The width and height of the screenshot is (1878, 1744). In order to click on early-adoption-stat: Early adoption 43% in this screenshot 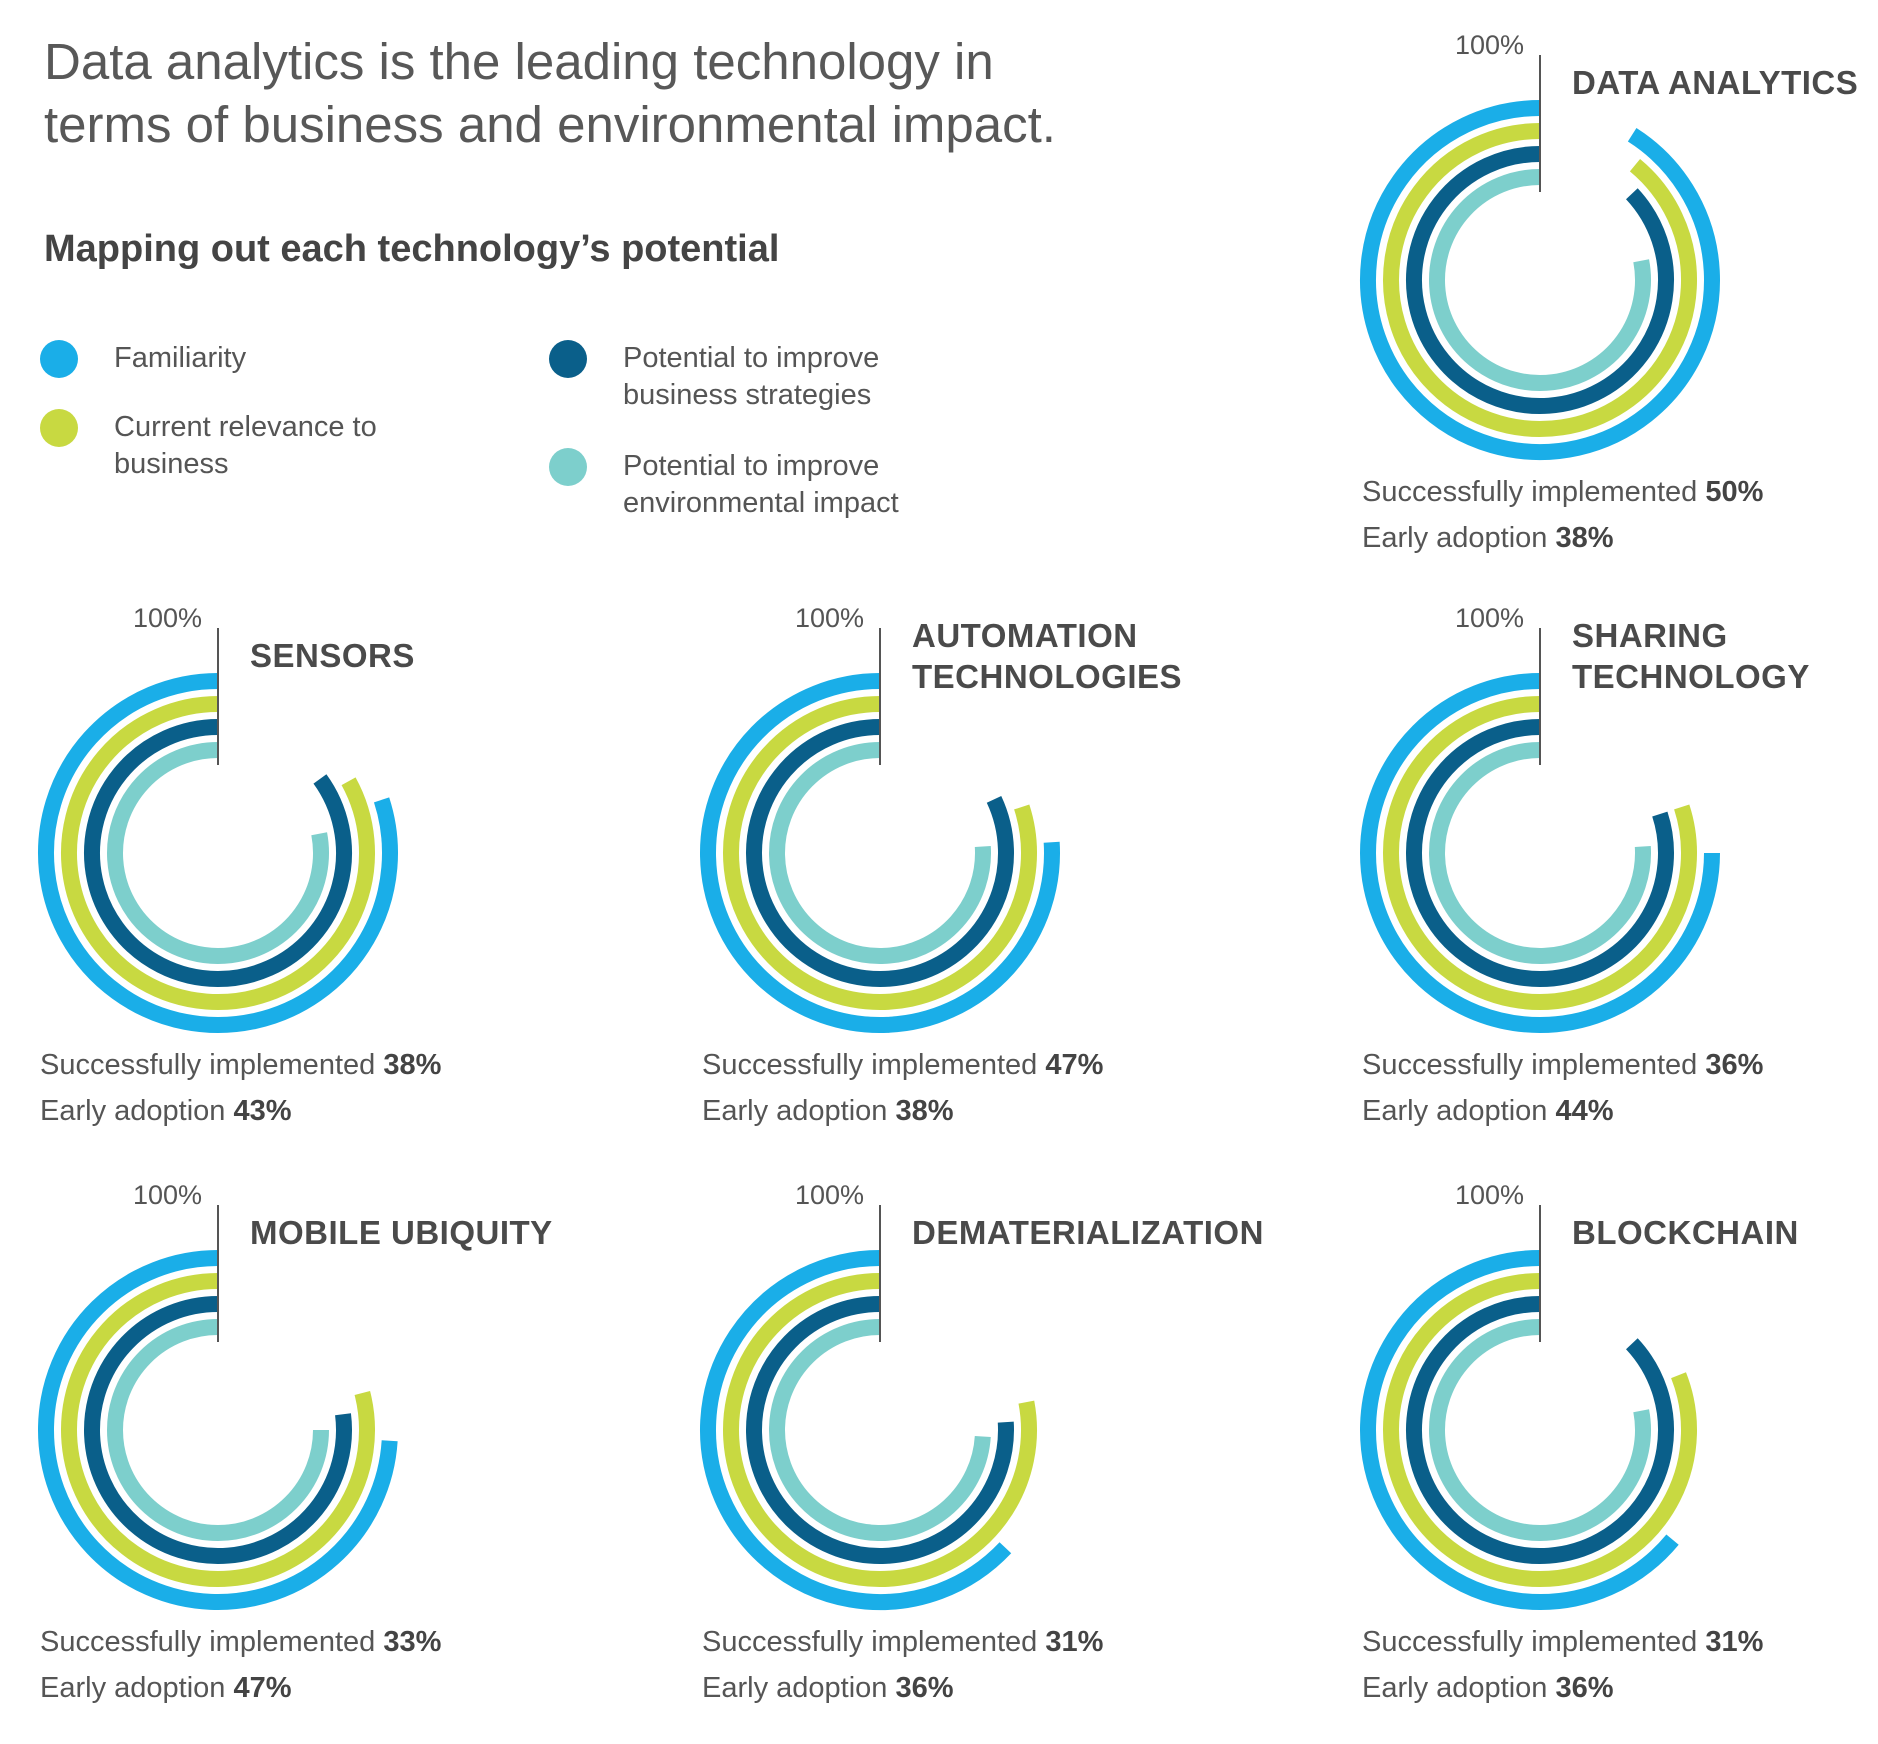, I will do `click(166, 1111)`.